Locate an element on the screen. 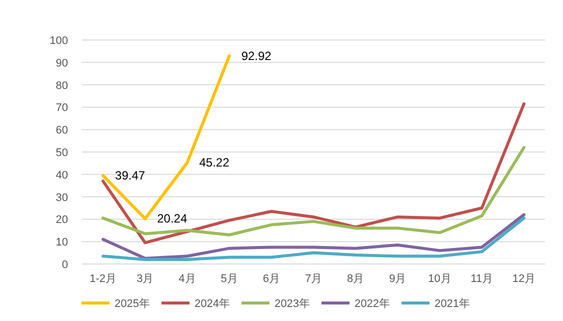 The height and width of the screenshot is (321, 563). data-label: 20.24 is located at coordinates (172, 219).